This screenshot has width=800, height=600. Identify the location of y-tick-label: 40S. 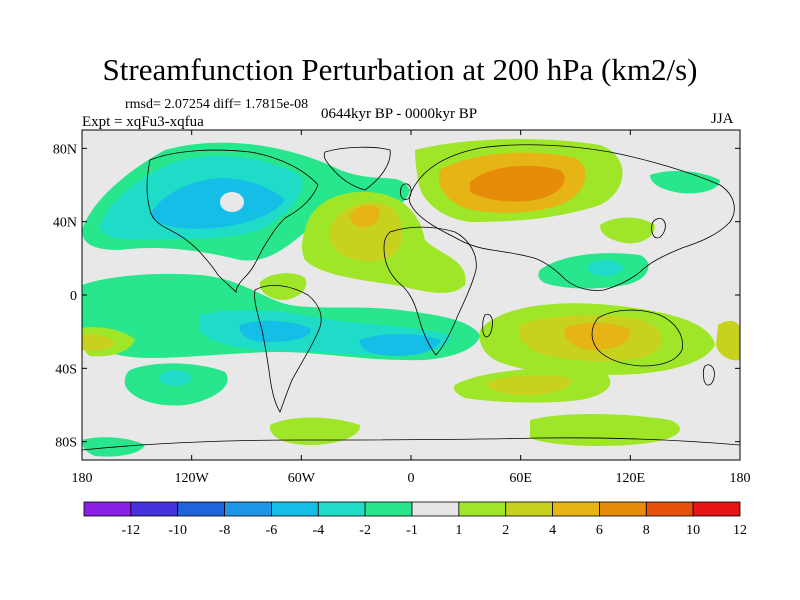
(66, 369).